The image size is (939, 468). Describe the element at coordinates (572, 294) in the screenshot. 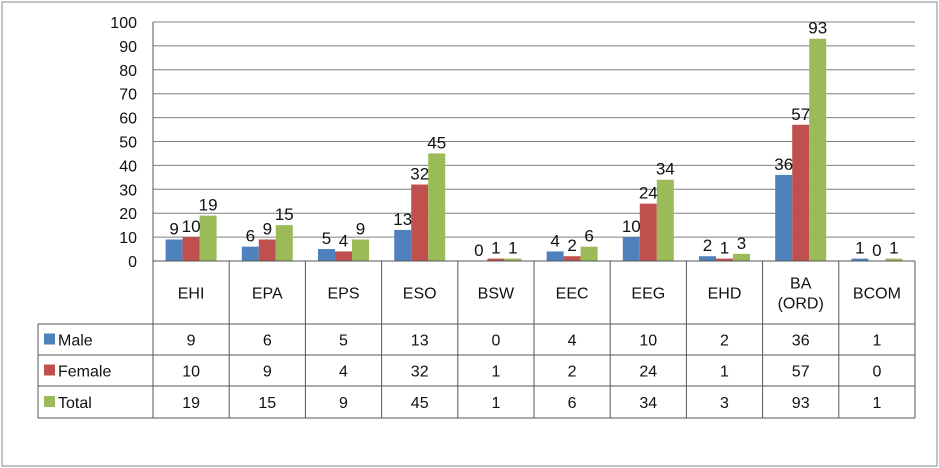

I see `category-label: EEC` at that location.